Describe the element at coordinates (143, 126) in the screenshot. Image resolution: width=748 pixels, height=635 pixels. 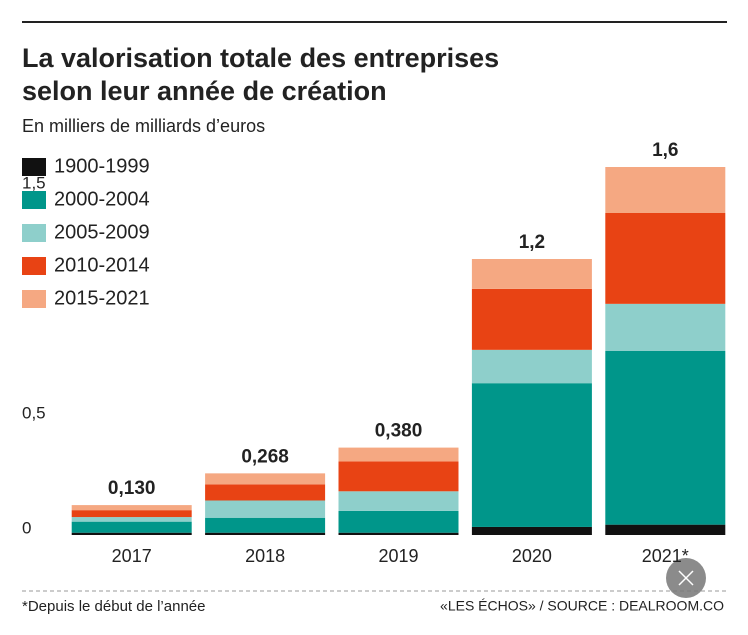
I see `subtitle: En milliers de milliards d’euros` at that location.